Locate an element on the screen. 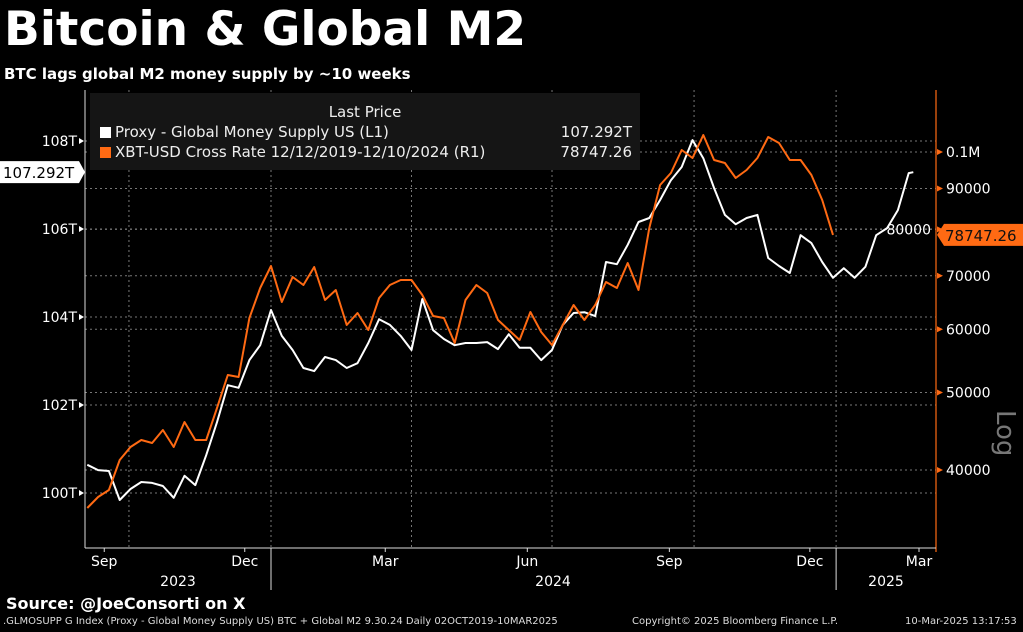 The image size is (1023, 632). last-value-tag-left-text: 107.292T is located at coordinates (39, 173).